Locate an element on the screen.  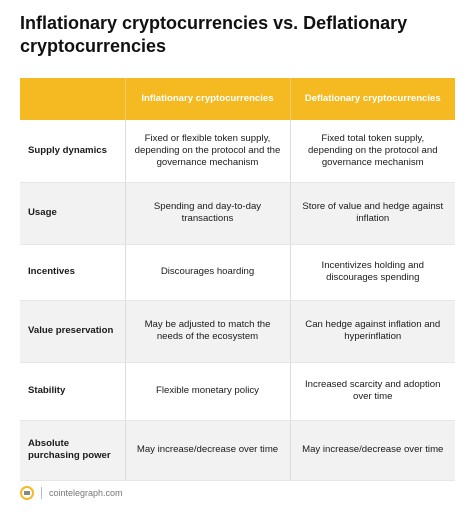
row-label: Incentives is located at coordinates (73, 272).